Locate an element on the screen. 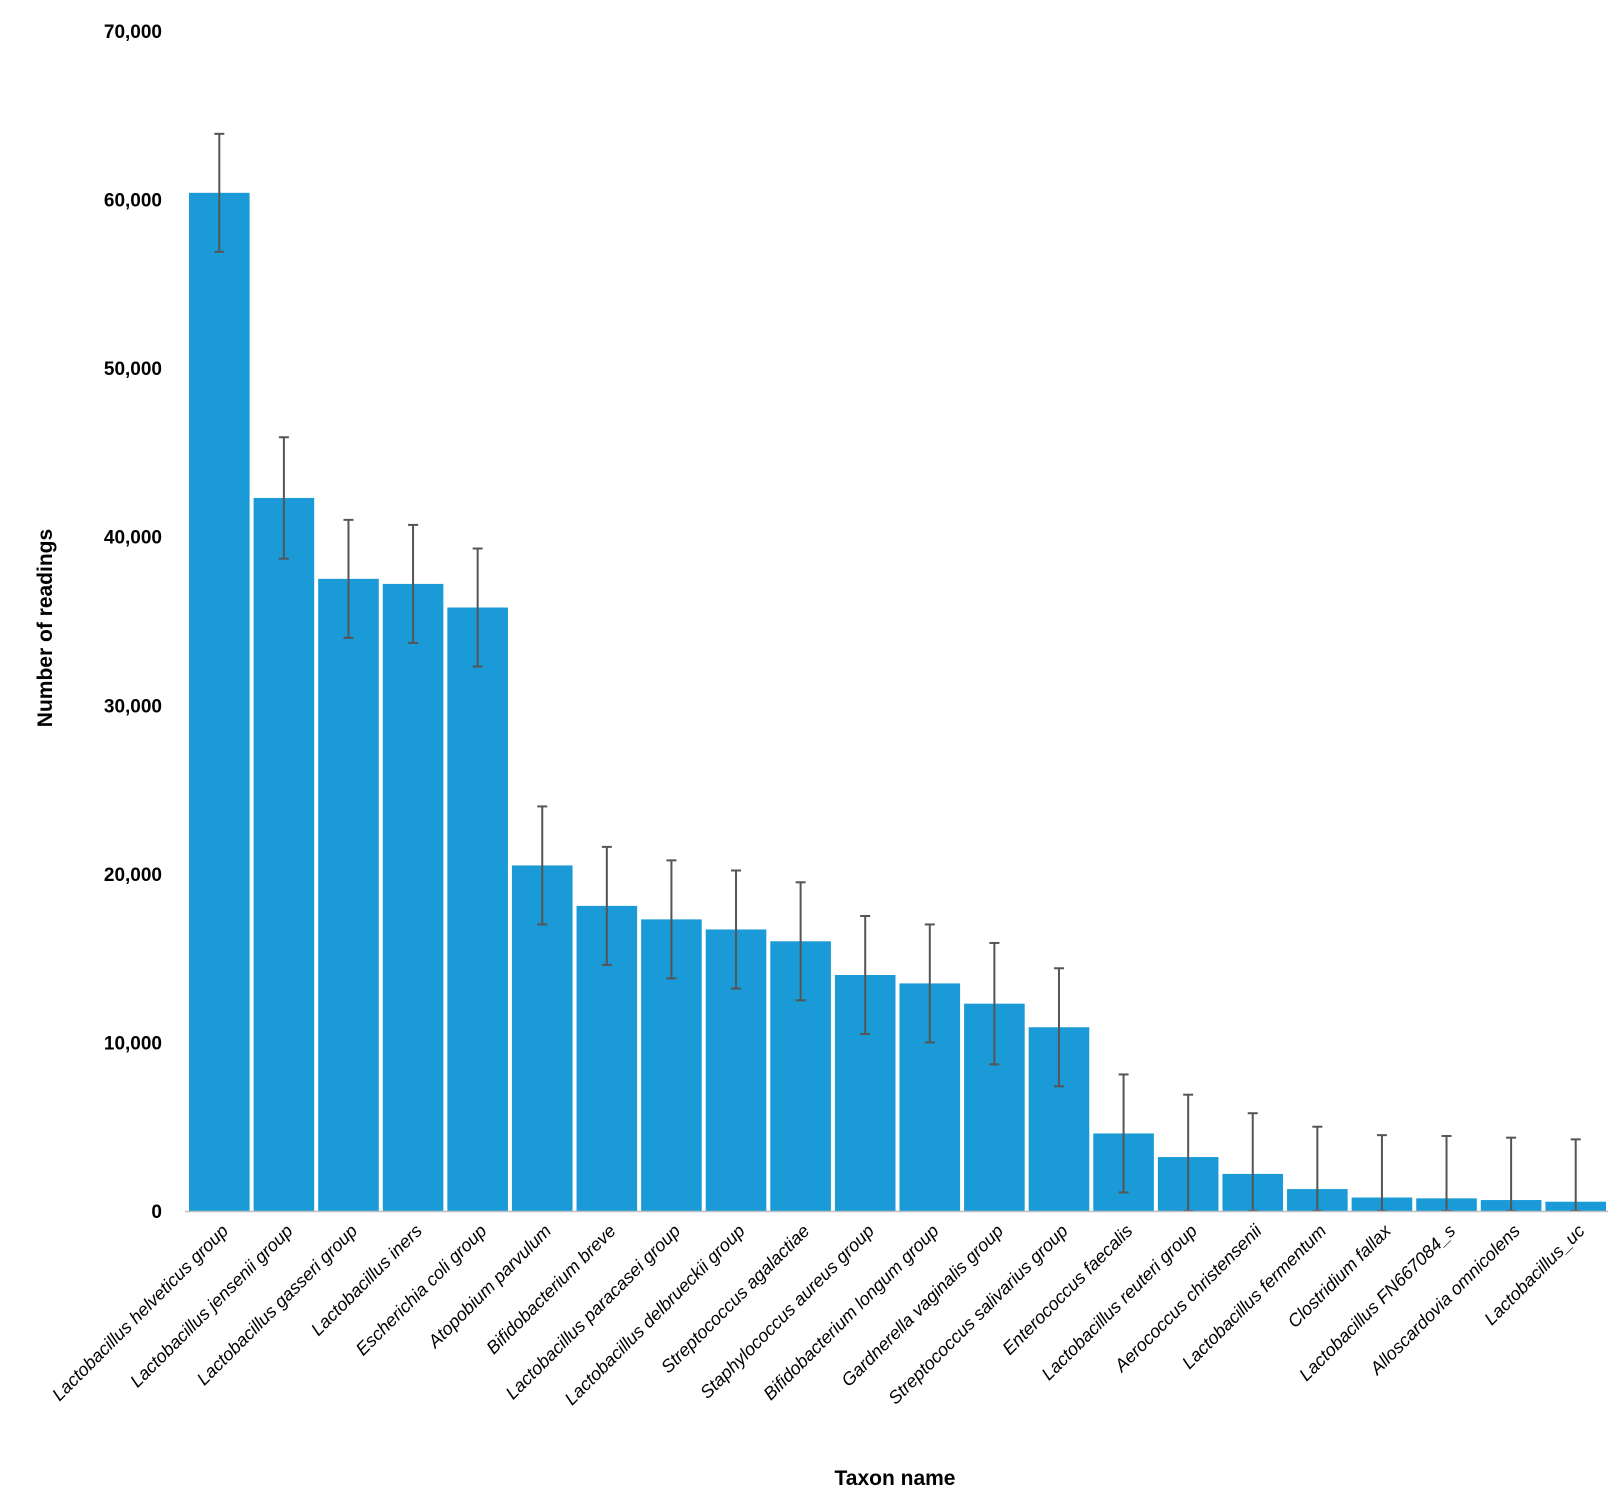 Image resolution: width=1612 pixels, height=1508 pixels. y-tick-label: 20,000 is located at coordinates (133, 875).